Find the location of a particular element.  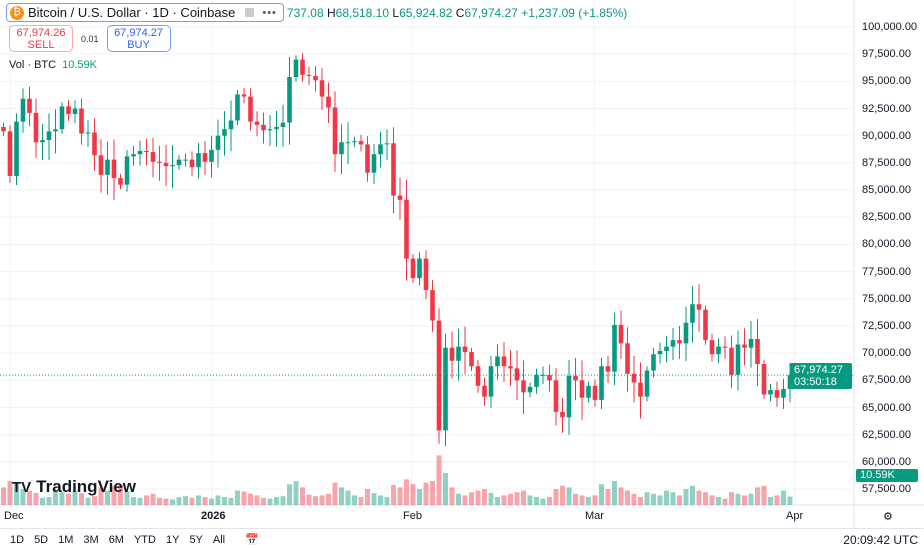

range-ytd: YTD is located at coordinates (144, 539).